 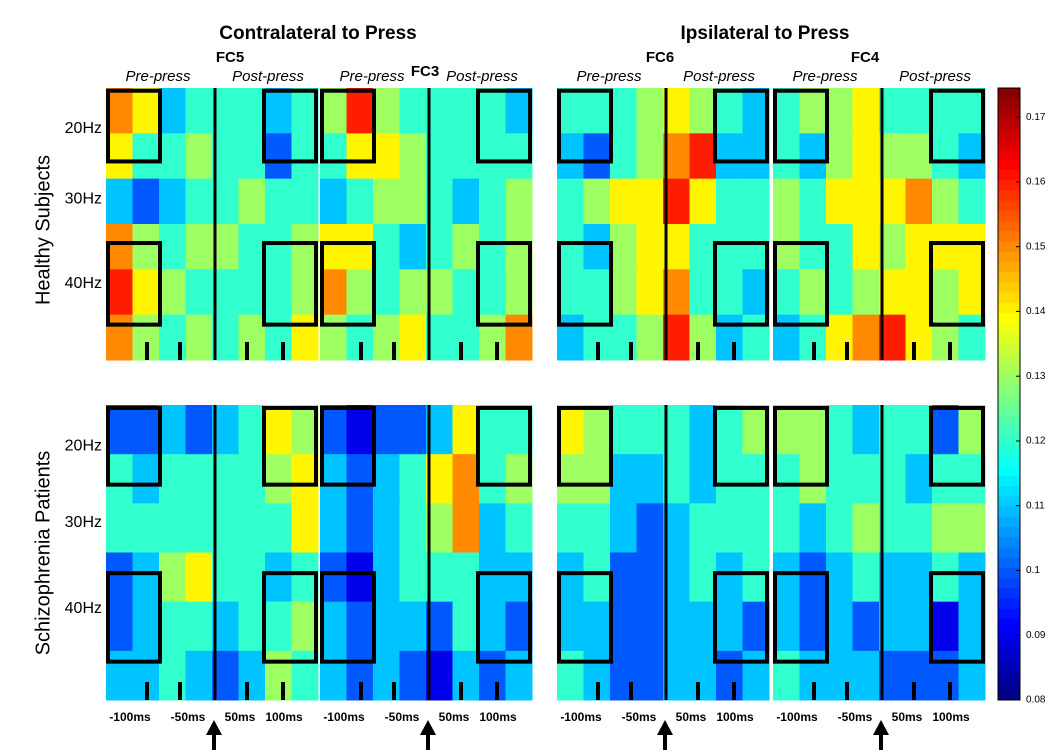 What do you see at coordinates (1036, 182) in the screenshot?
I see `colorbar-label: 0.16` at bounding box center [1036, 182].